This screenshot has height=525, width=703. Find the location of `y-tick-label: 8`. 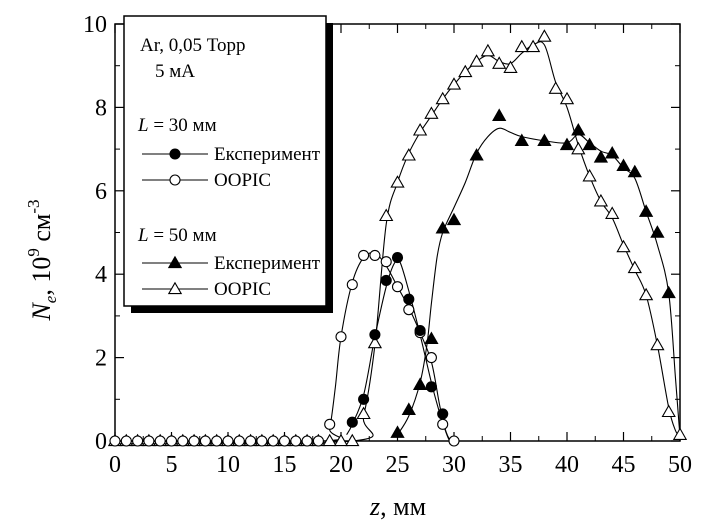

y-tick-label: 8 is located at coordinates (101, 108).